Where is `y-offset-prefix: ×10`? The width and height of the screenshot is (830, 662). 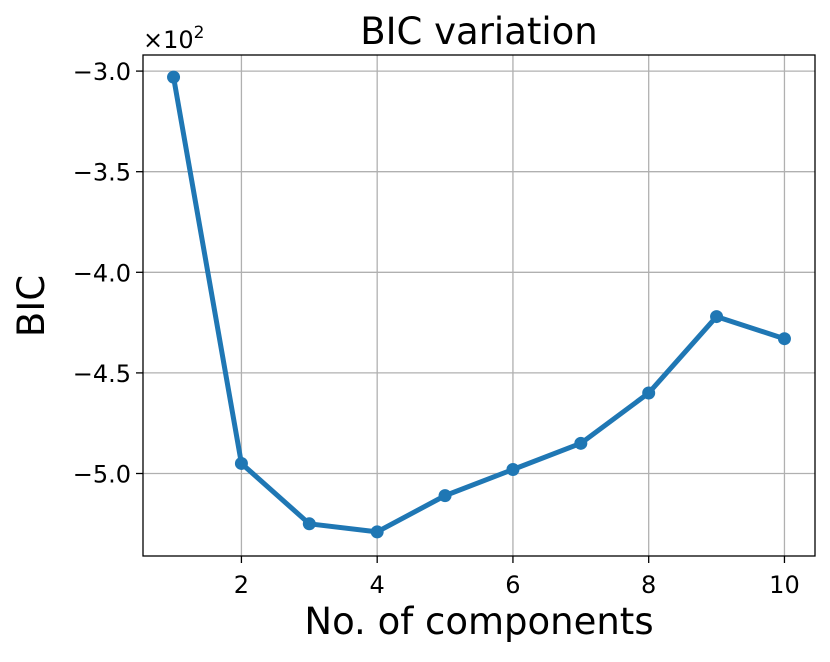
y-offset-prefix: ×10 is located at coordinates (168, 40).